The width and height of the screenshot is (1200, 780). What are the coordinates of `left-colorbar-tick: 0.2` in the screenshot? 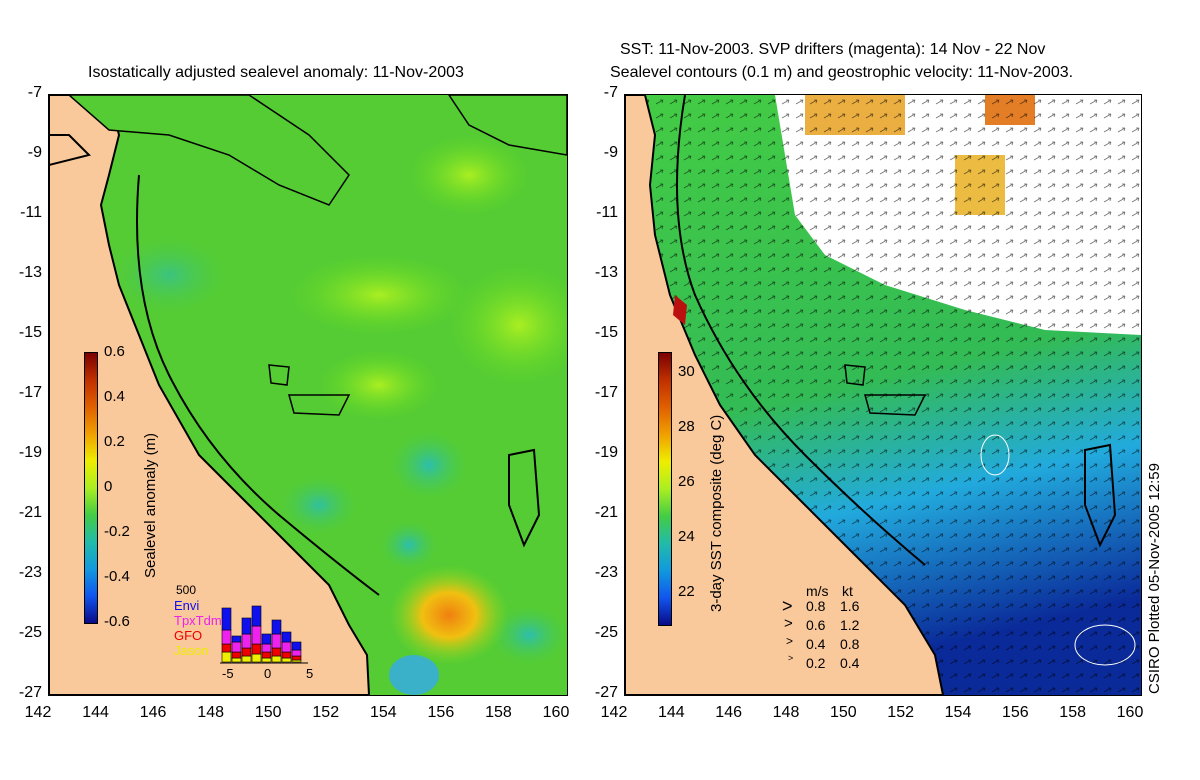 It's located at (114, 441).